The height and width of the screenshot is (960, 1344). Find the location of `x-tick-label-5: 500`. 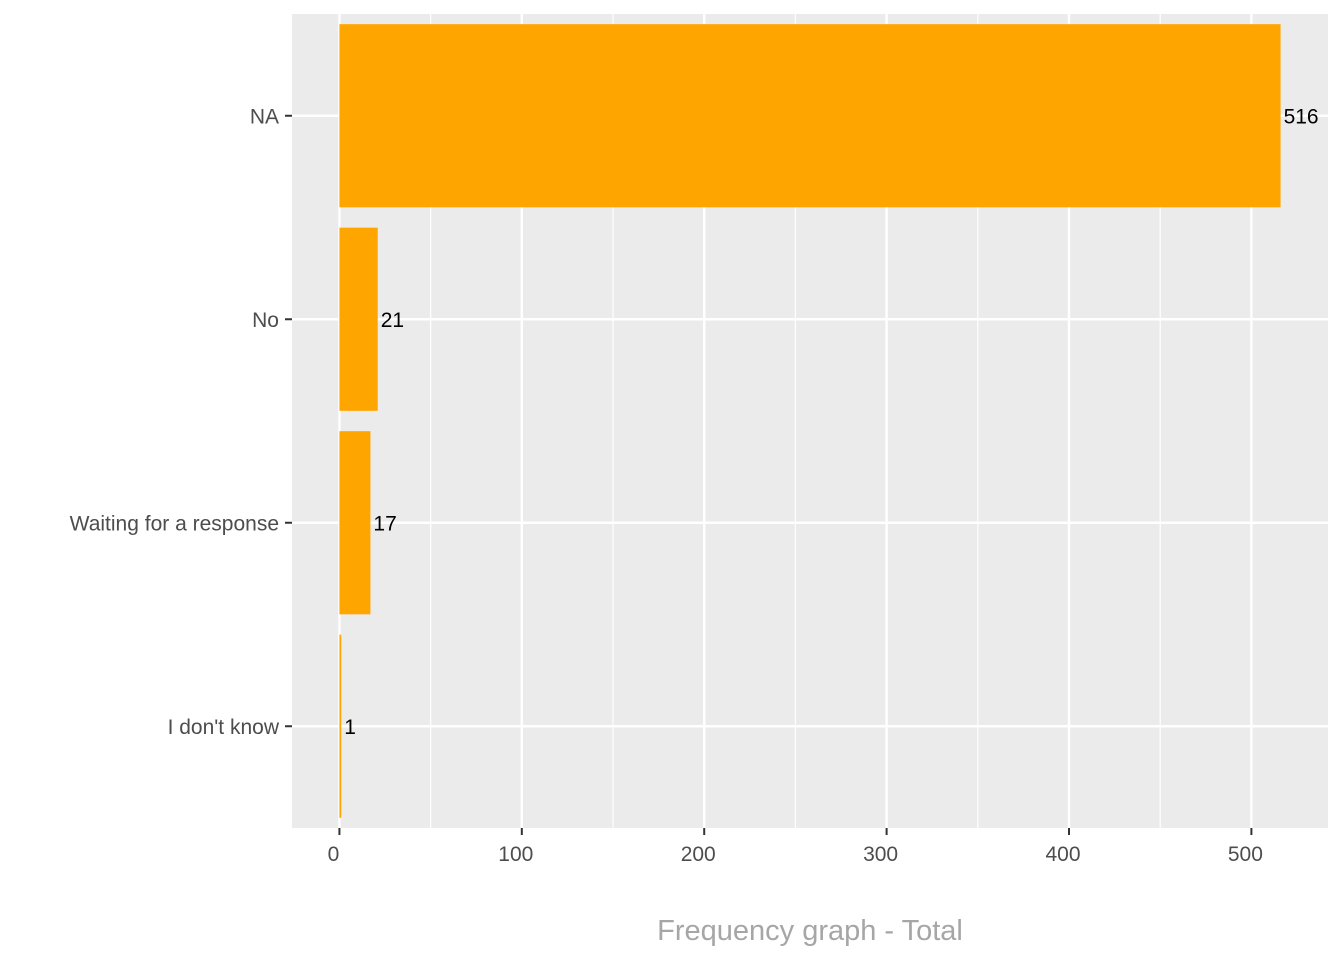

x-tick-label-5: 500 is located at coordinates (1245, 854).